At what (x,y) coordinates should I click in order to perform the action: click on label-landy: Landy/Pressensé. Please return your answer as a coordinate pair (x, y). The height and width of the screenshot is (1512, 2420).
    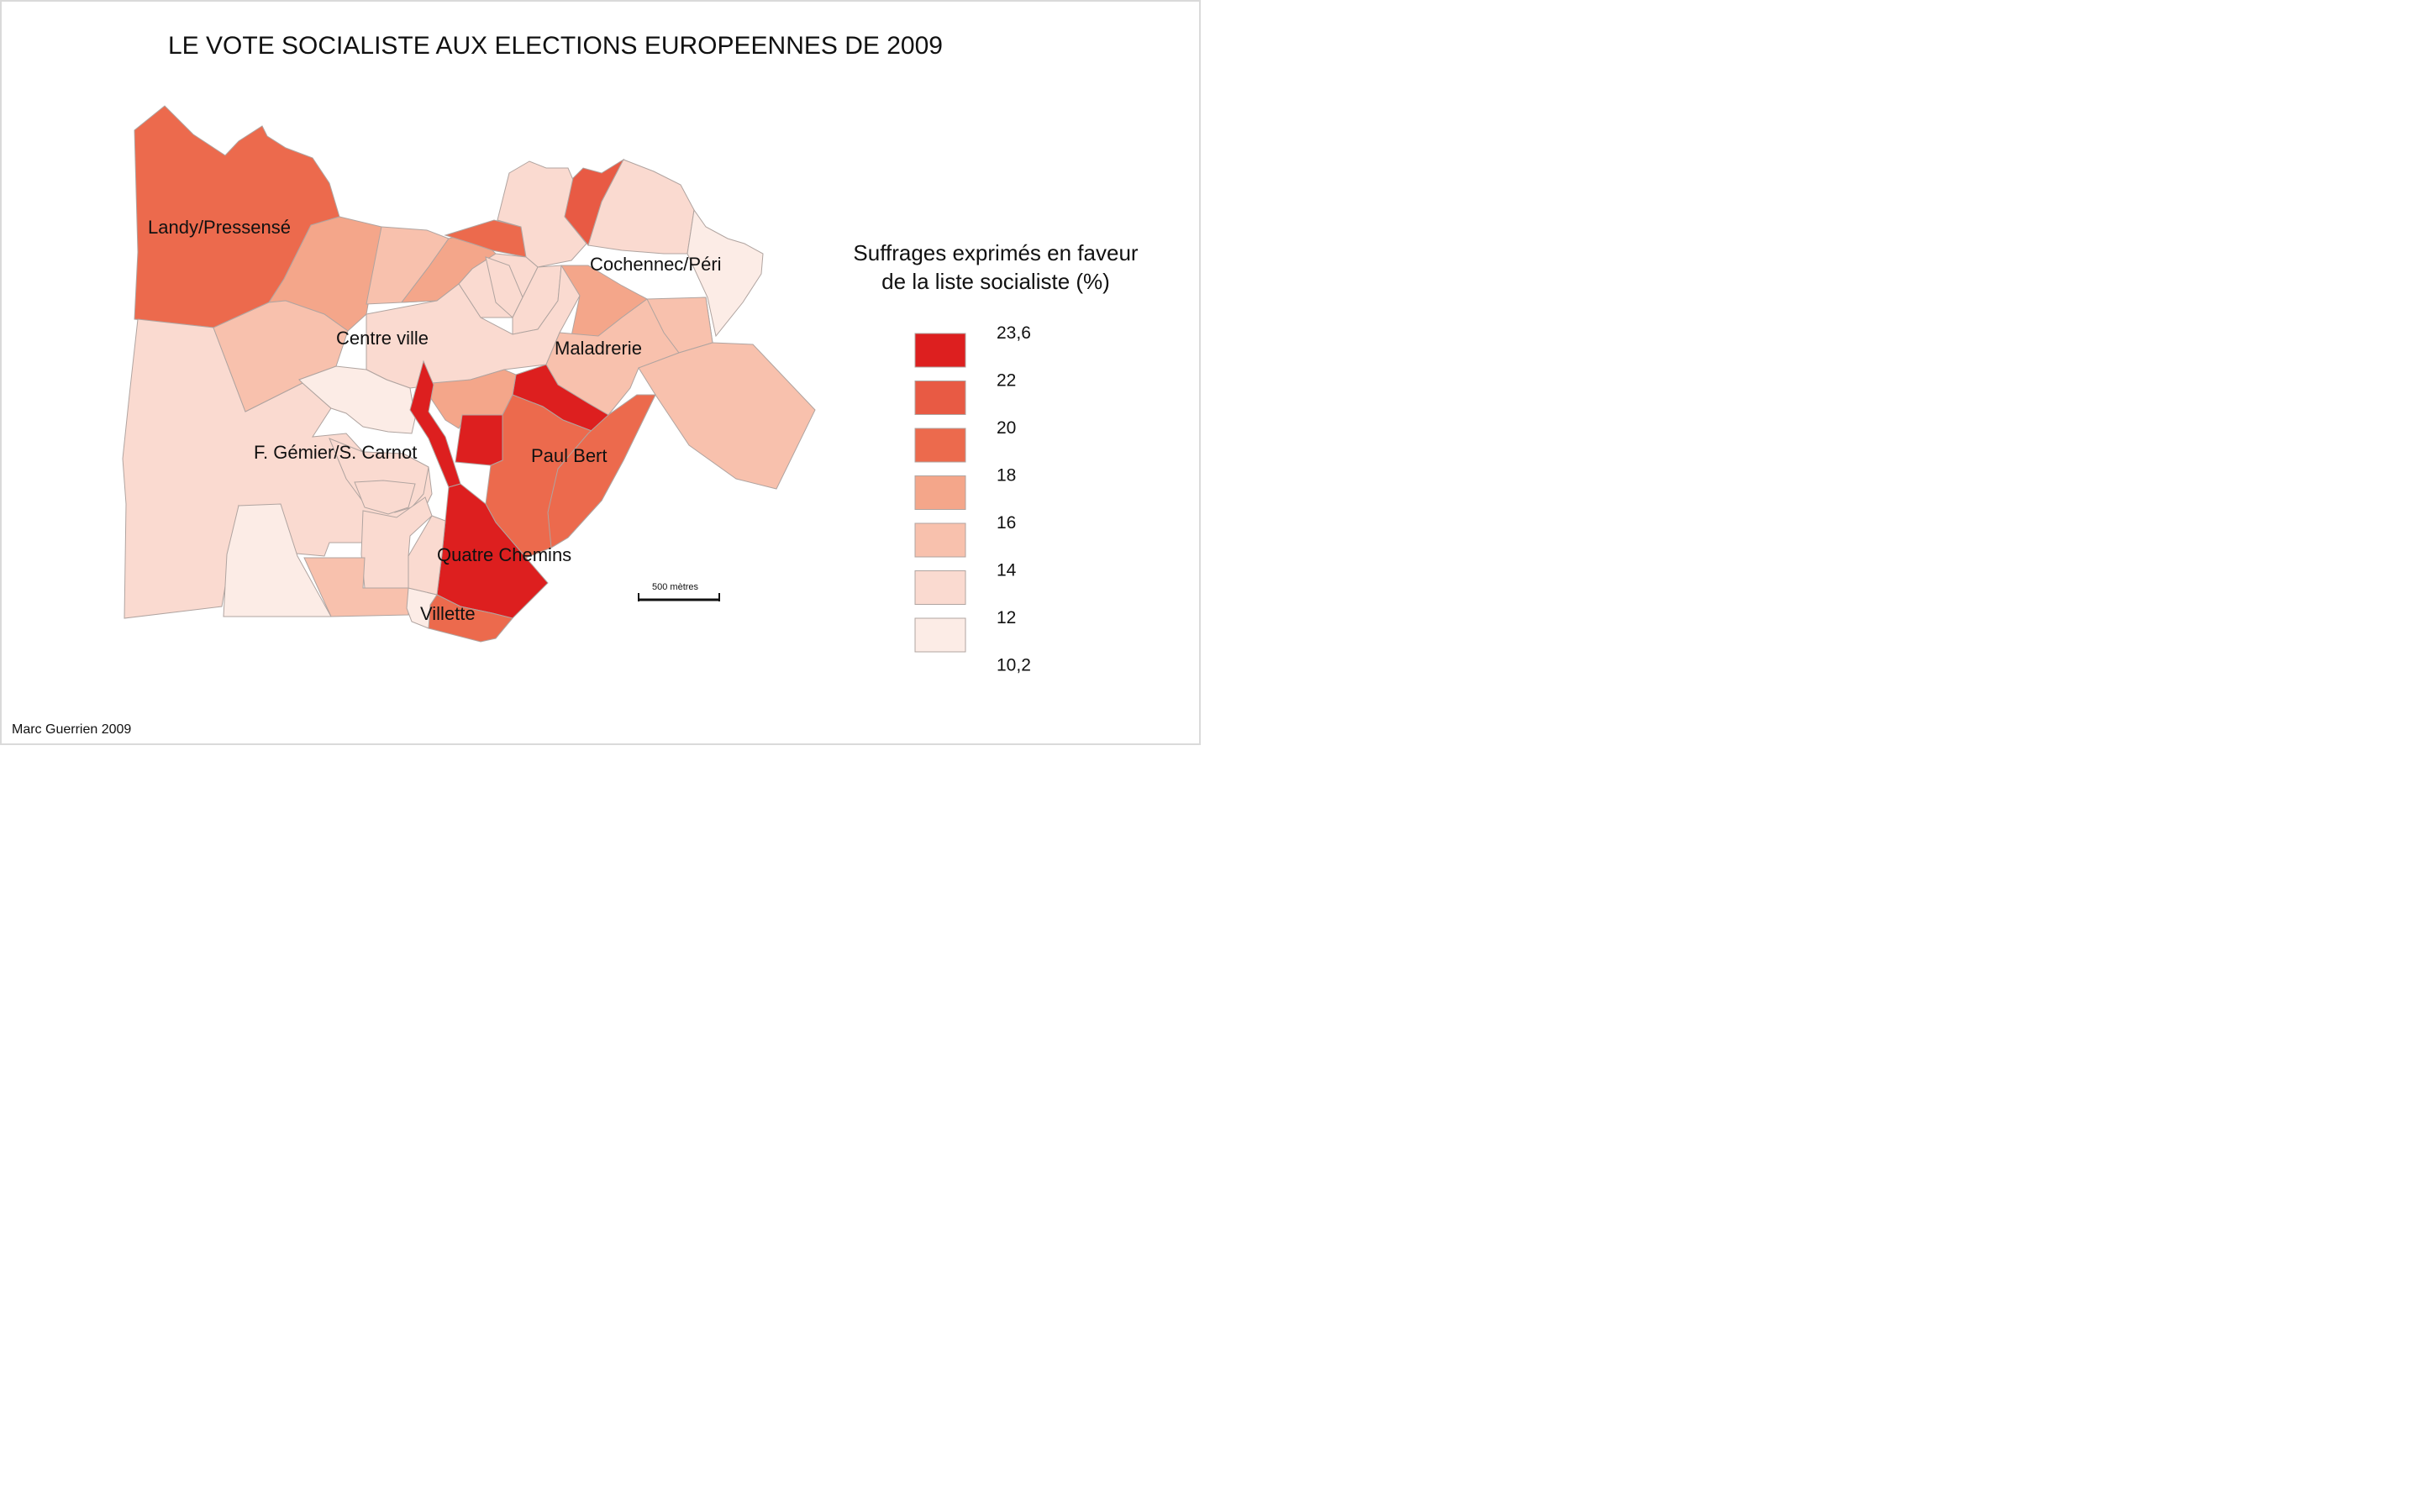
    Looking at the image, I should click on (219, 227).